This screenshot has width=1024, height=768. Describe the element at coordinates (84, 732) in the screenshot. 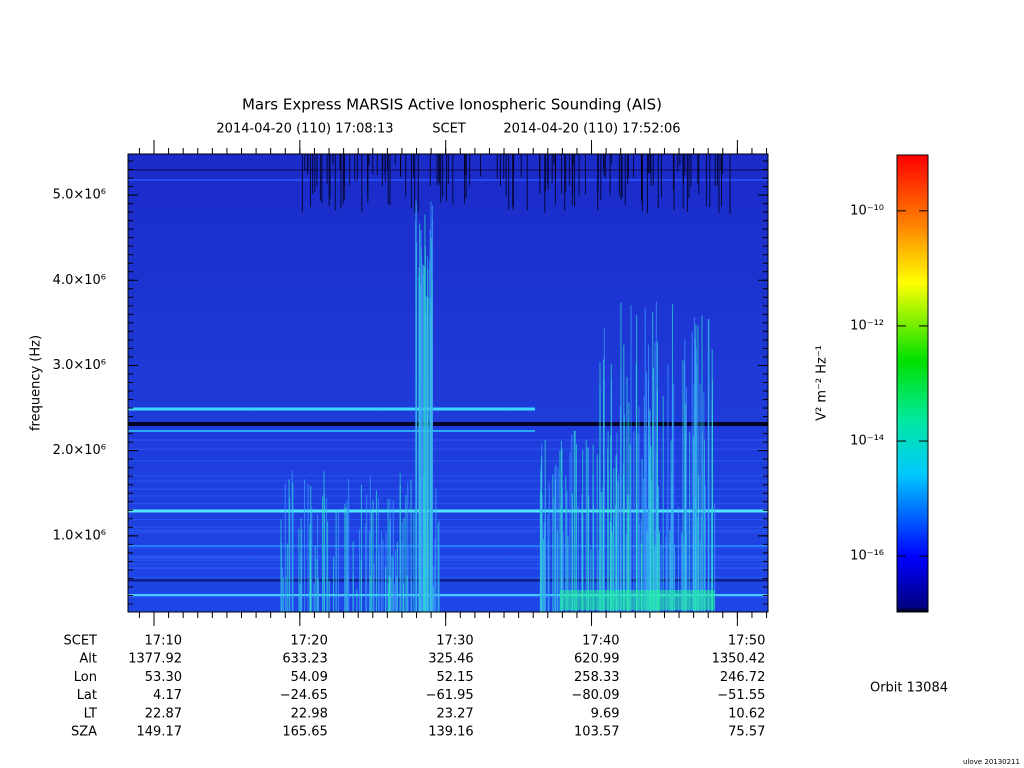

I see `row-name: SZA` at that location.